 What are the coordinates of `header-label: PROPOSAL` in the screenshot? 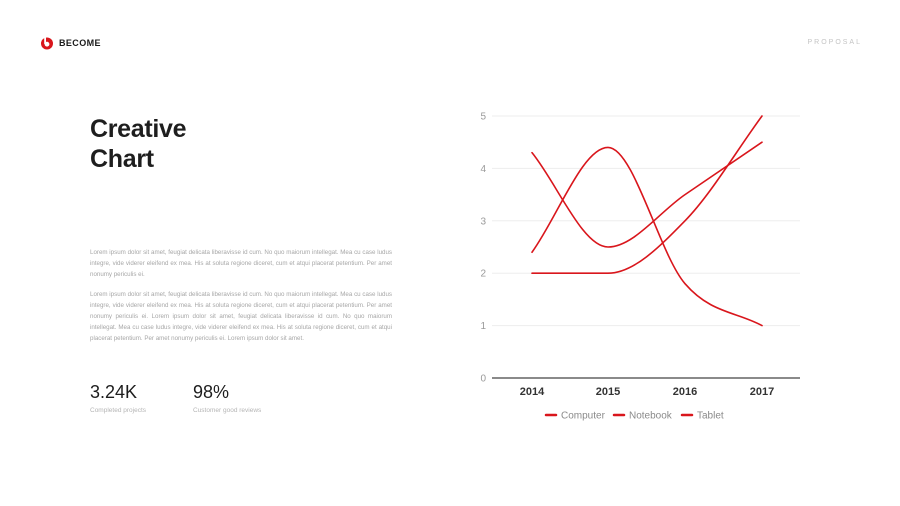 It's located at (834, 42).